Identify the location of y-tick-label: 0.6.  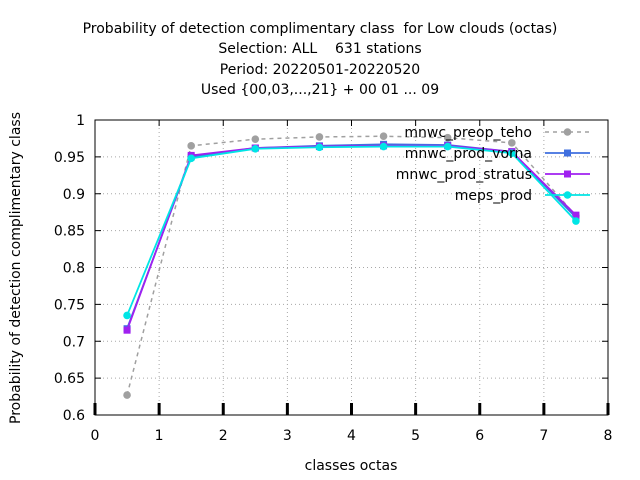
(74, 416).